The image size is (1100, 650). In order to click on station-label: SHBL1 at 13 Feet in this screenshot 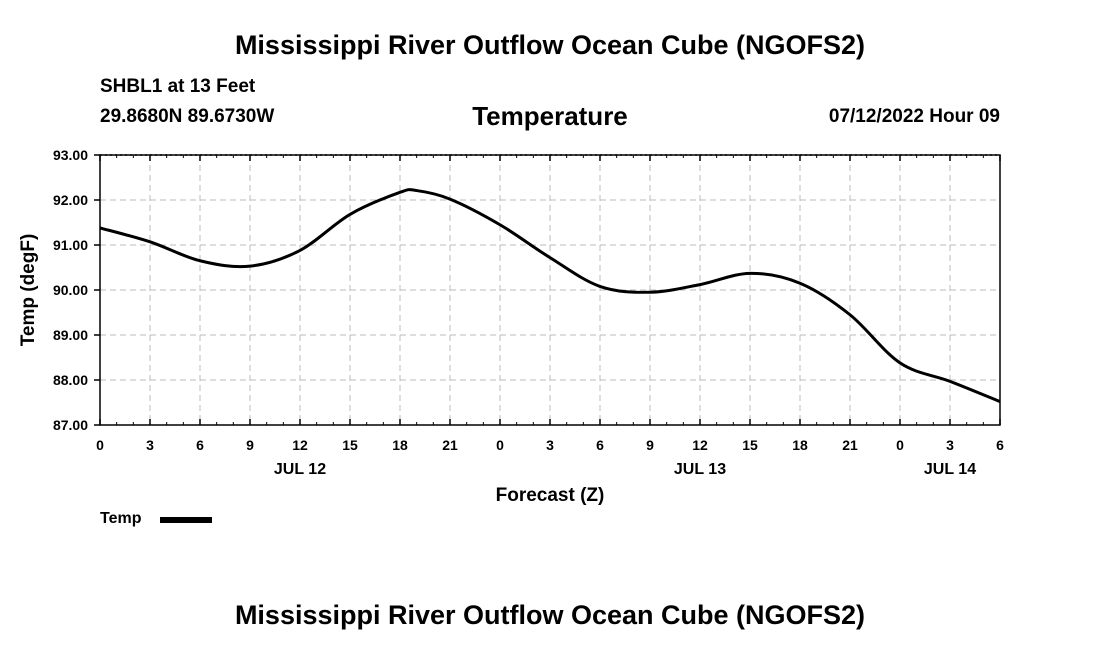, I will do `click(178, 86)`.